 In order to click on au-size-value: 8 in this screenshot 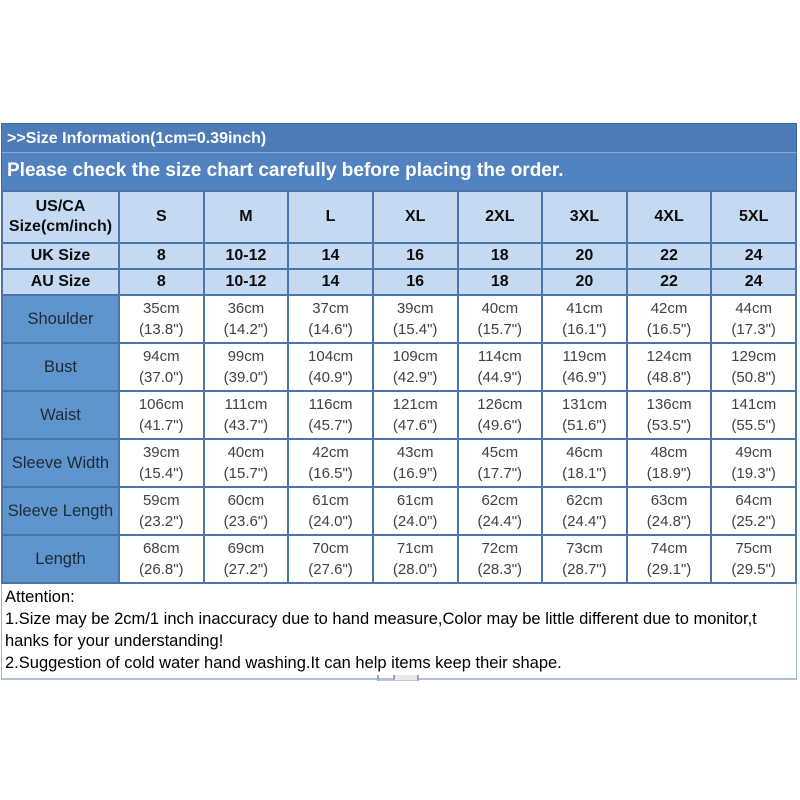, I will do `click(161, 282)`.